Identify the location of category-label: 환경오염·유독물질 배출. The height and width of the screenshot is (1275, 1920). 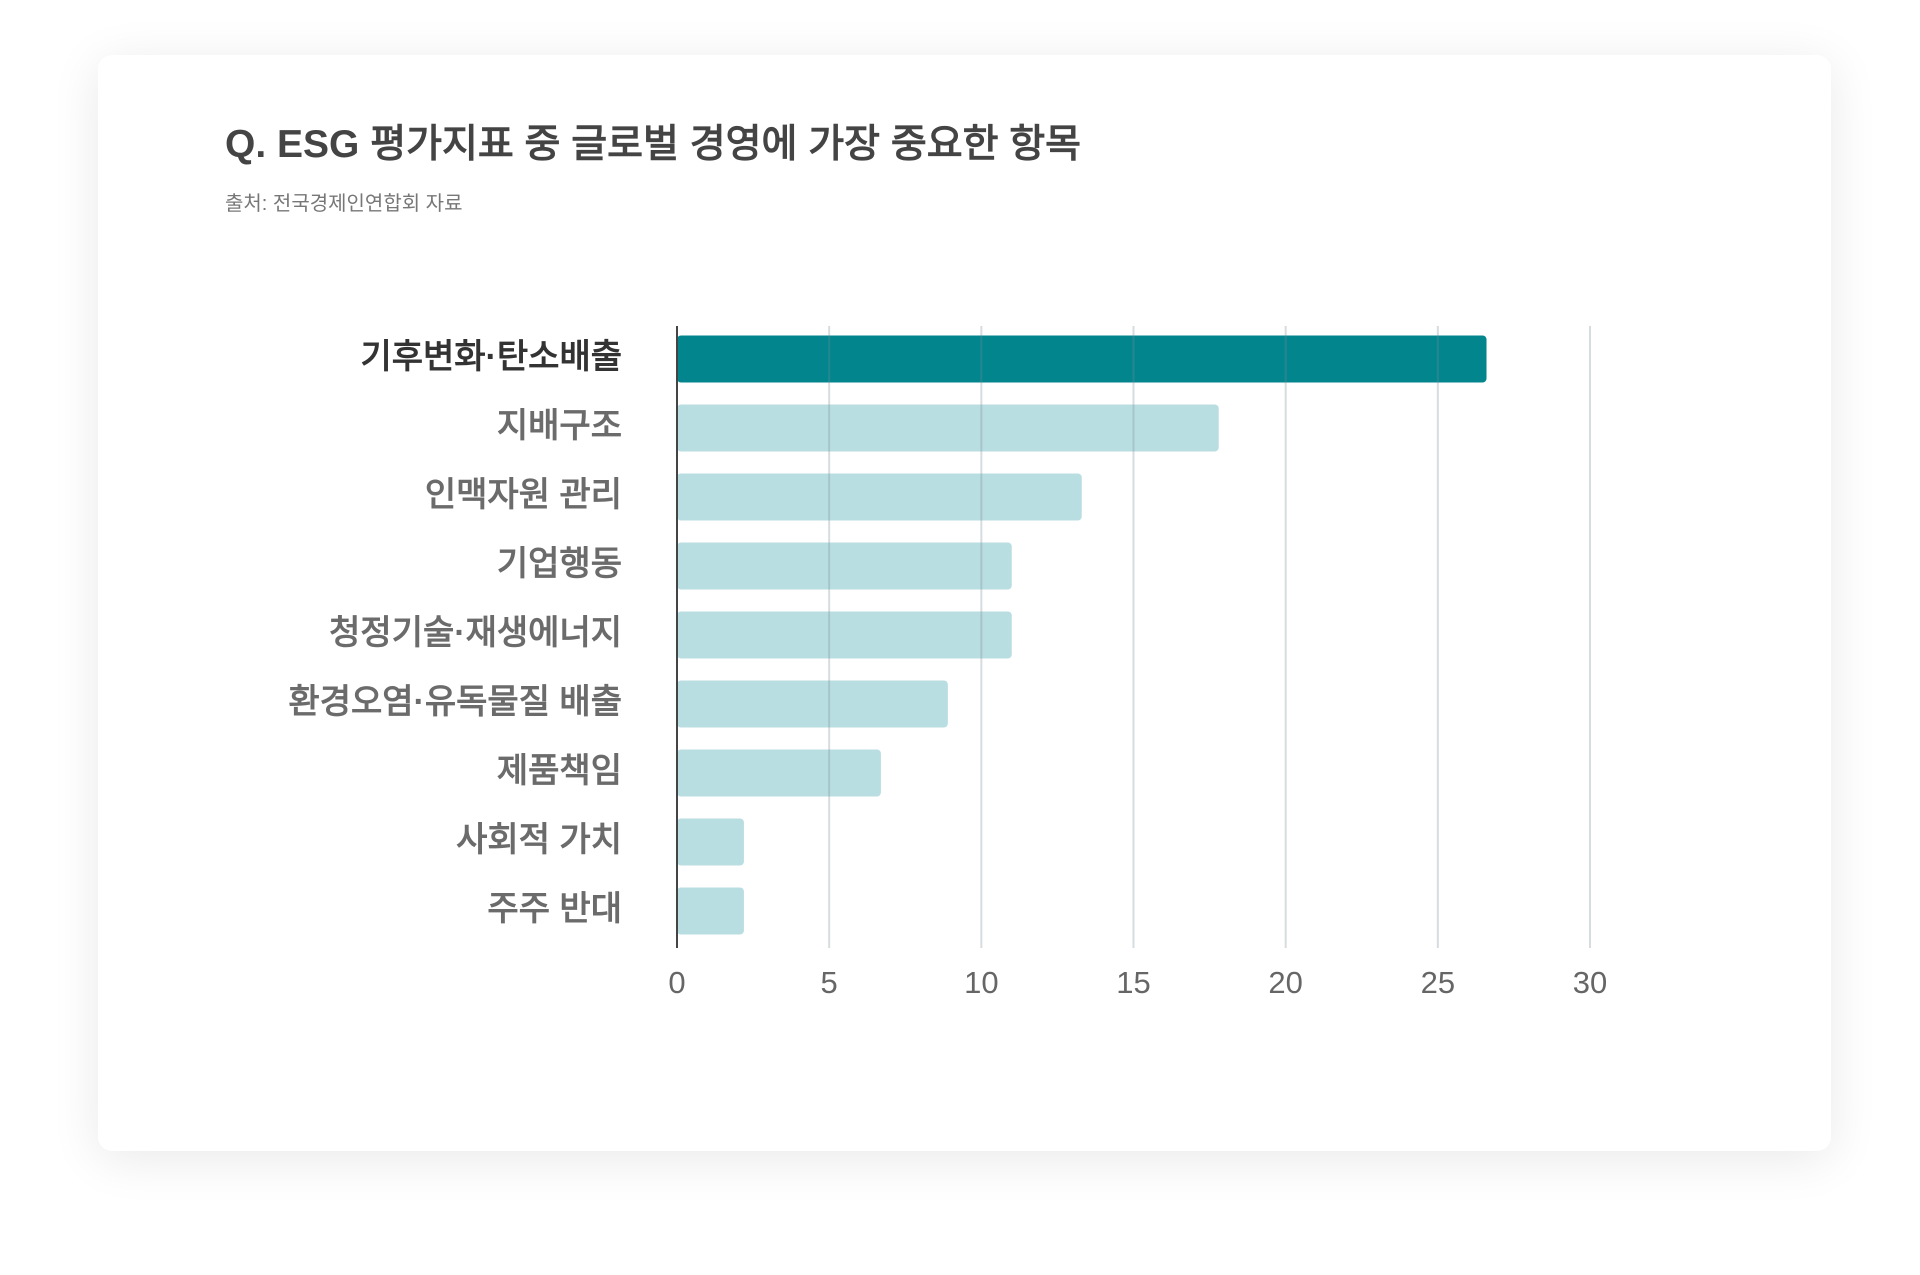
(455, 702).